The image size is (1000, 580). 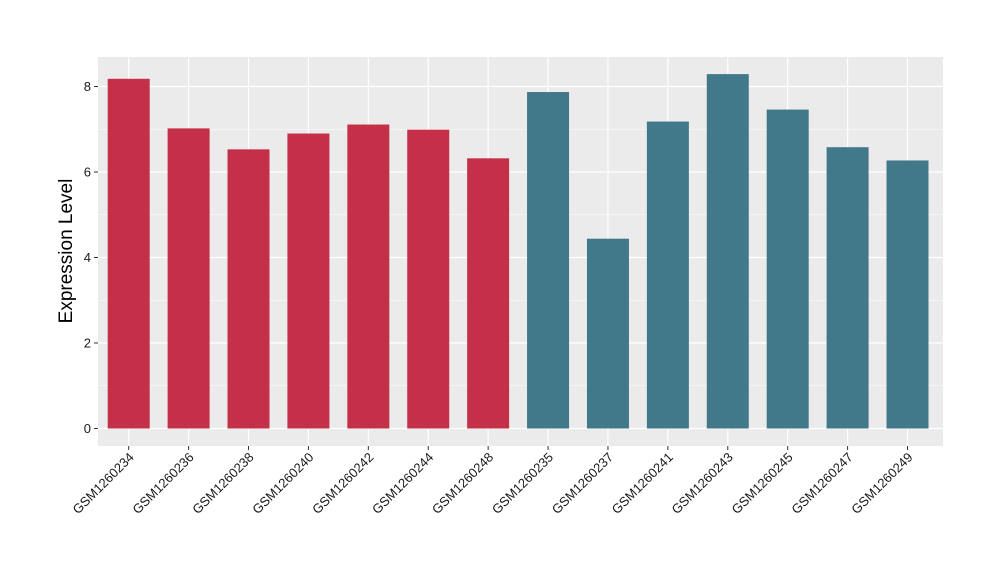 I want to click on x-tick-label: GSM1260245, so click(x=761, y=483).